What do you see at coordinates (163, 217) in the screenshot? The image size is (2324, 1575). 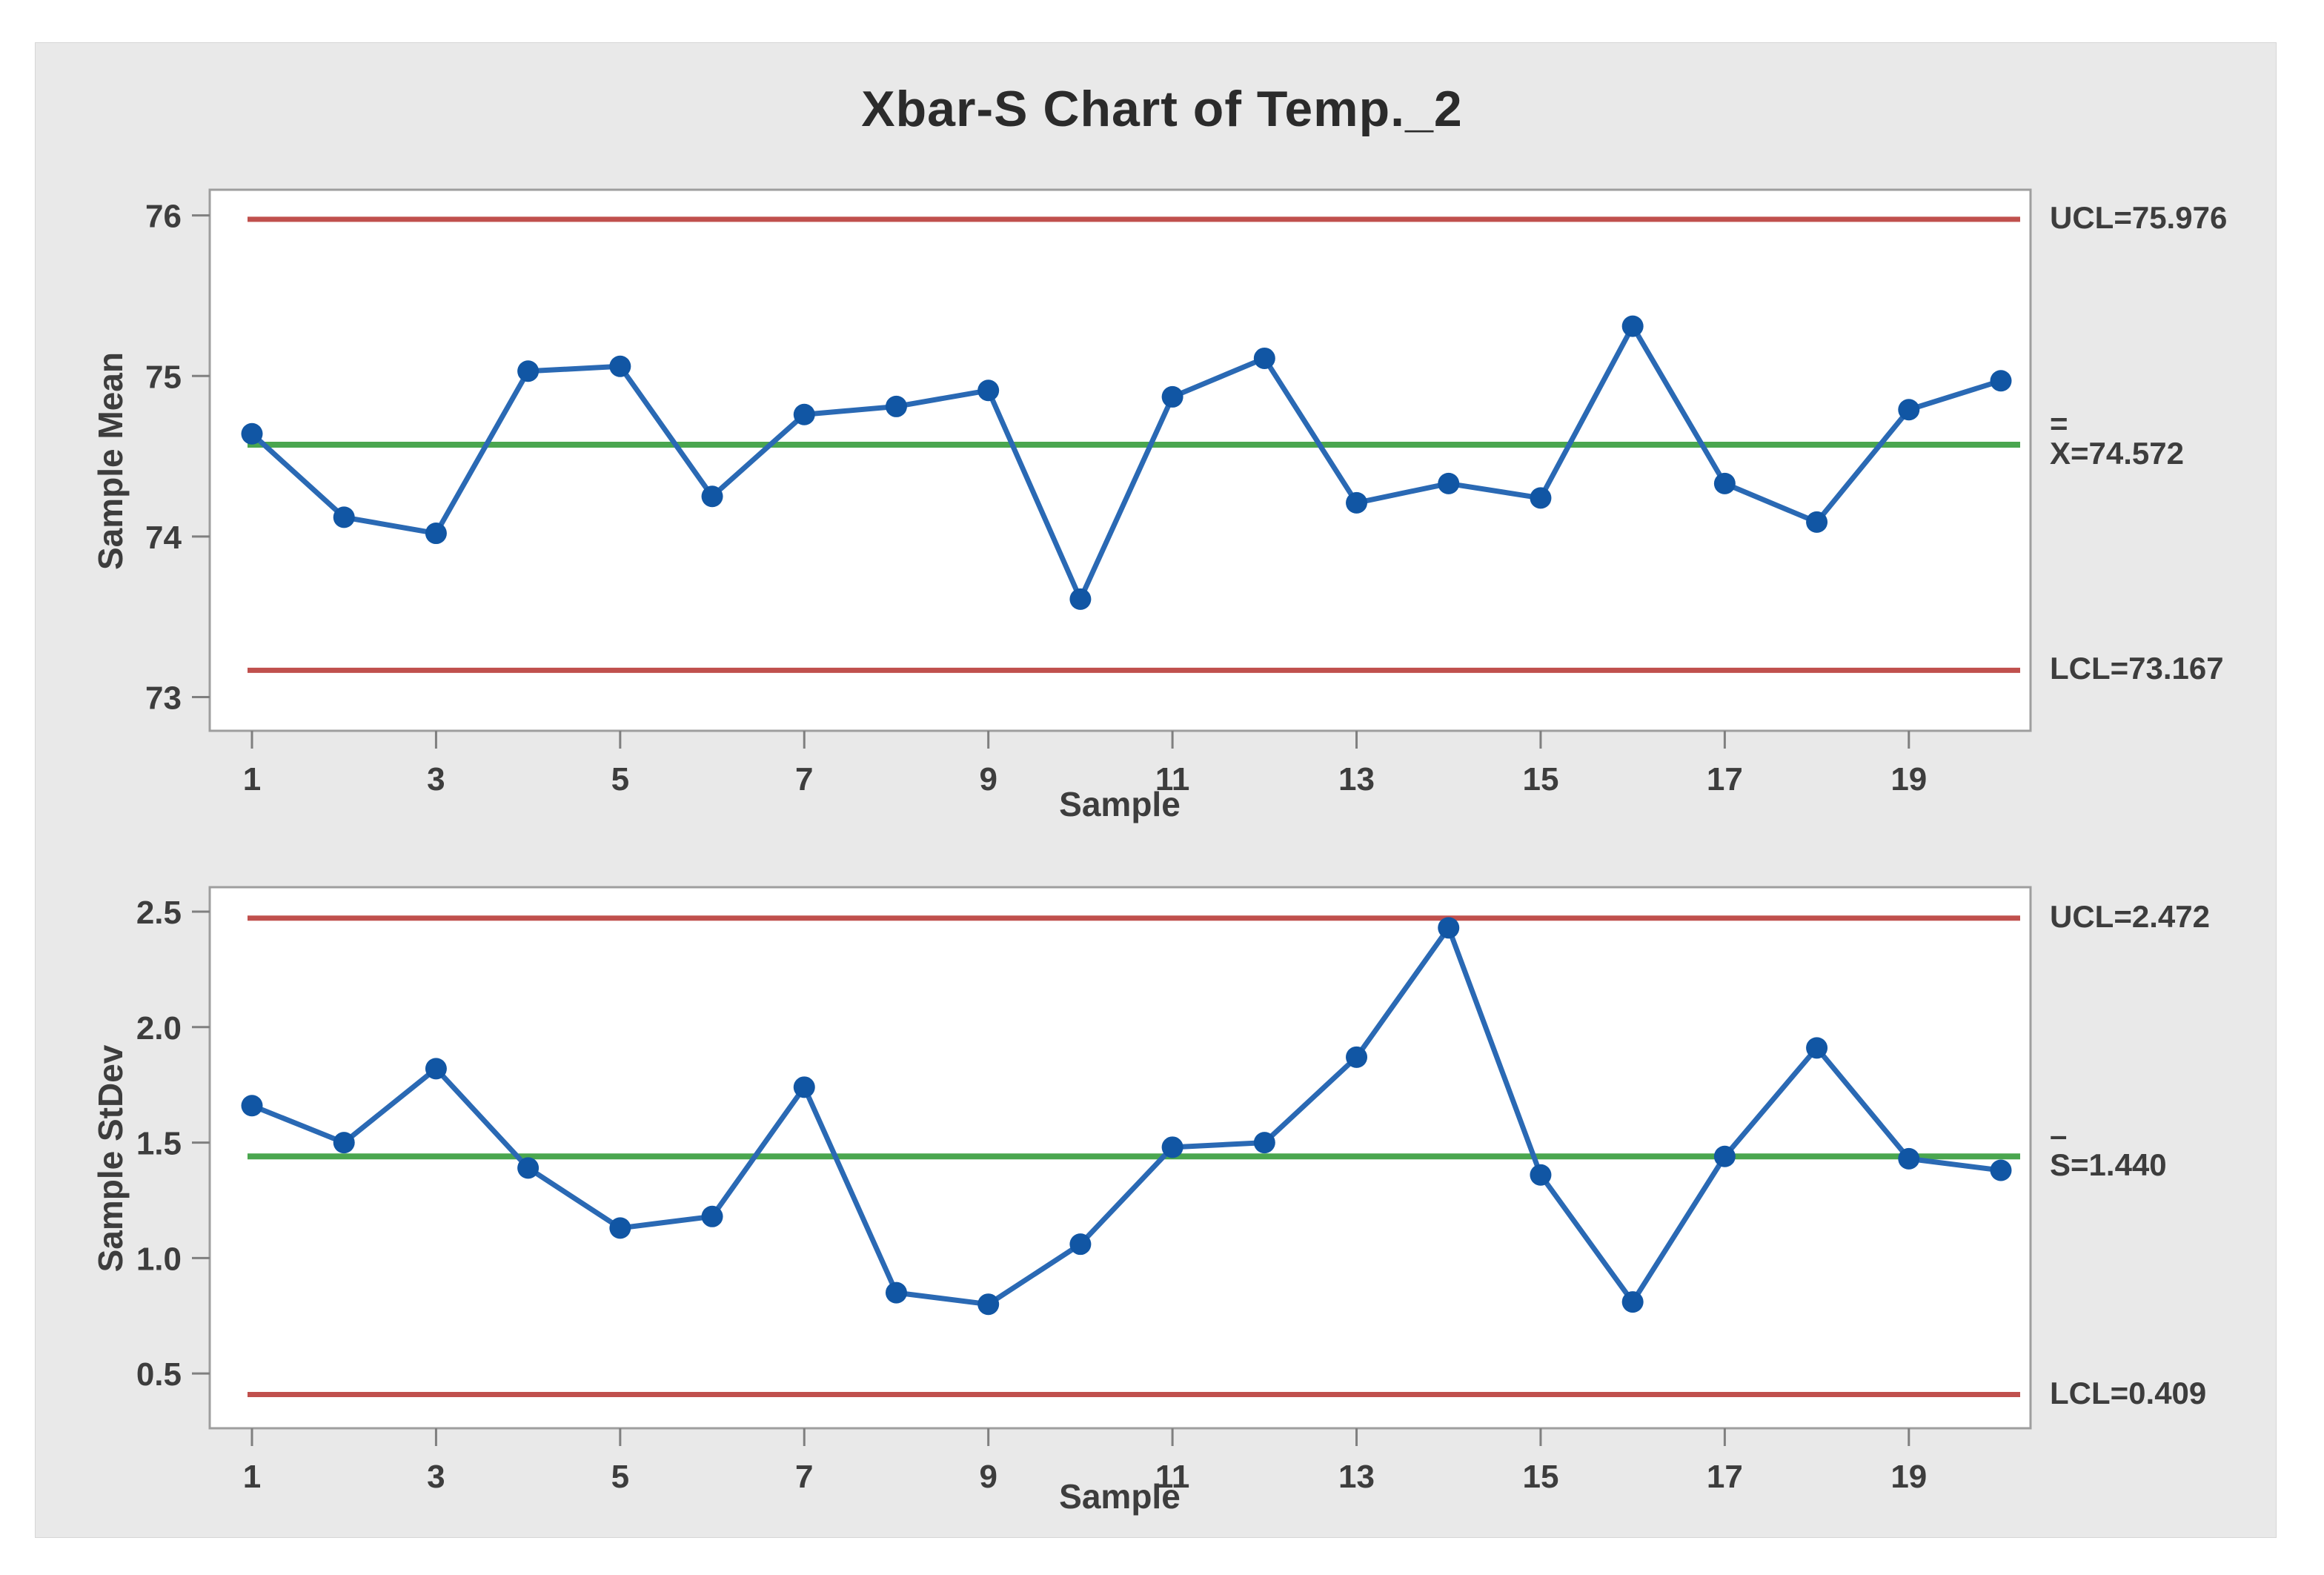 I see `xbar-chart-y-tick-label: 76` at bounding box center [163, 217].